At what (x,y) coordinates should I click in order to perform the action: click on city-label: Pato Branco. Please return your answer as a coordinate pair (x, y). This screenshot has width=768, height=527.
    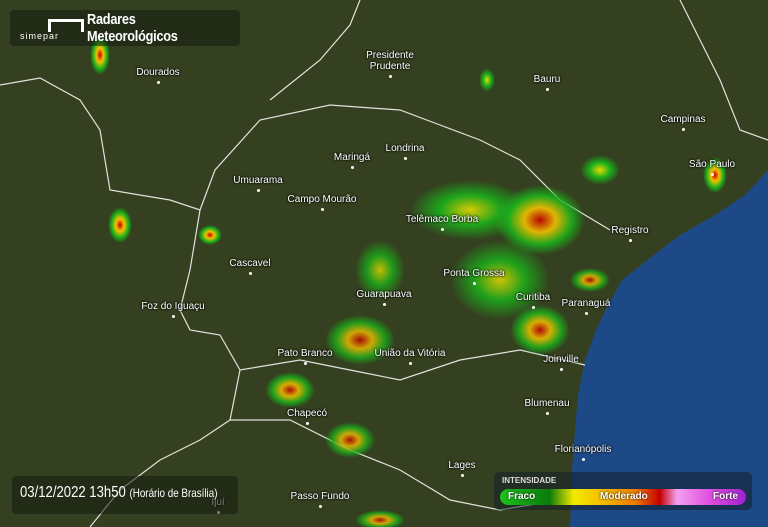
    Looking at the image, I should click on (305, 353).